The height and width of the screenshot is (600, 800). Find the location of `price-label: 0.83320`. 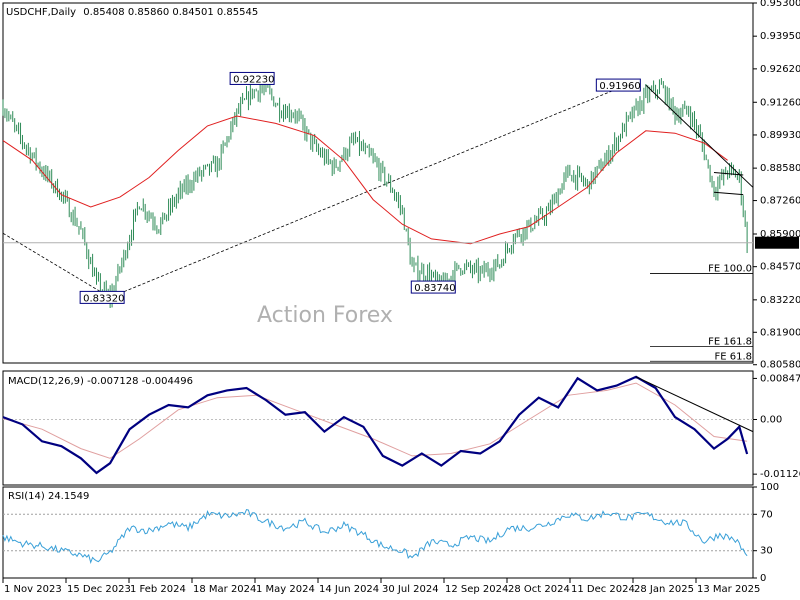

price-label: 0.83320 is located at coordinates (103, 298).